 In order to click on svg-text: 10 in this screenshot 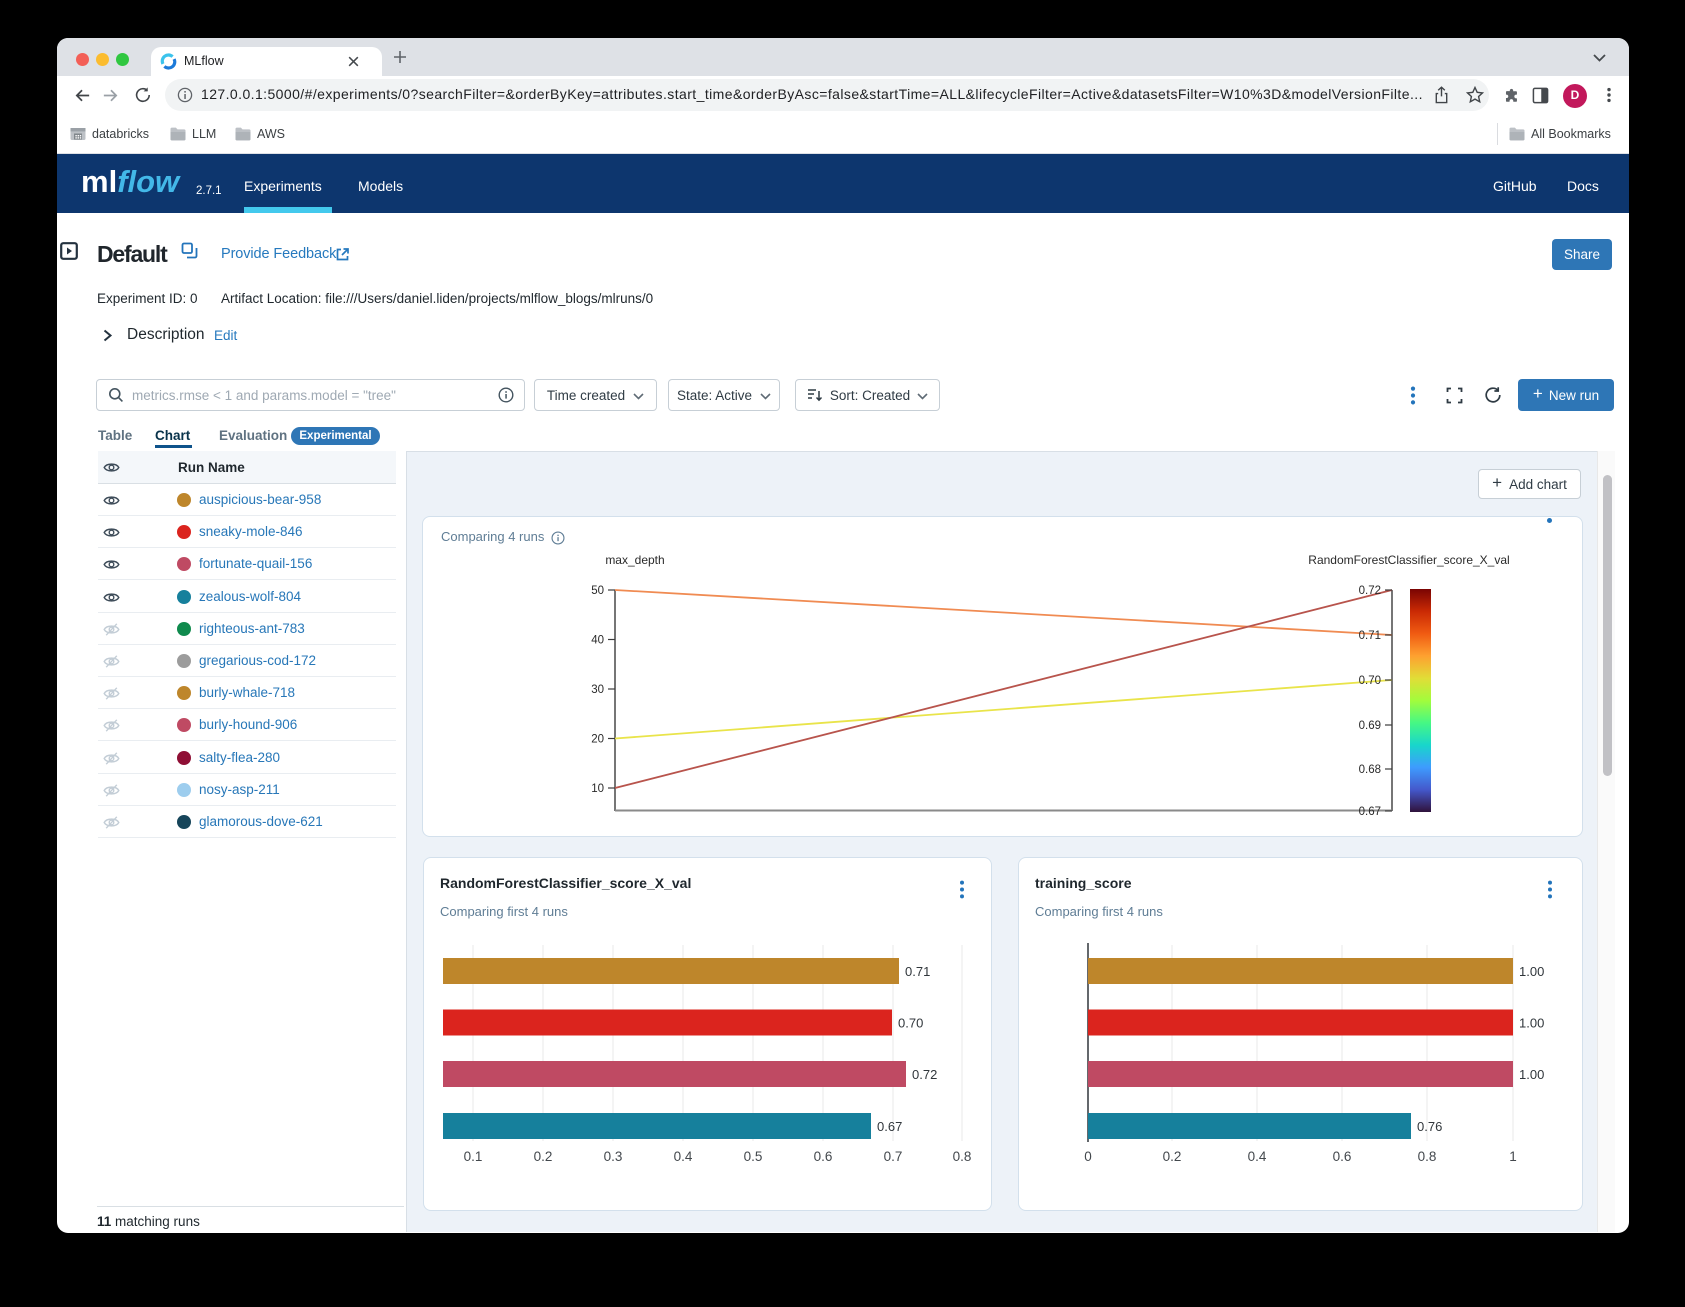, I will do `click(597, 789)`.